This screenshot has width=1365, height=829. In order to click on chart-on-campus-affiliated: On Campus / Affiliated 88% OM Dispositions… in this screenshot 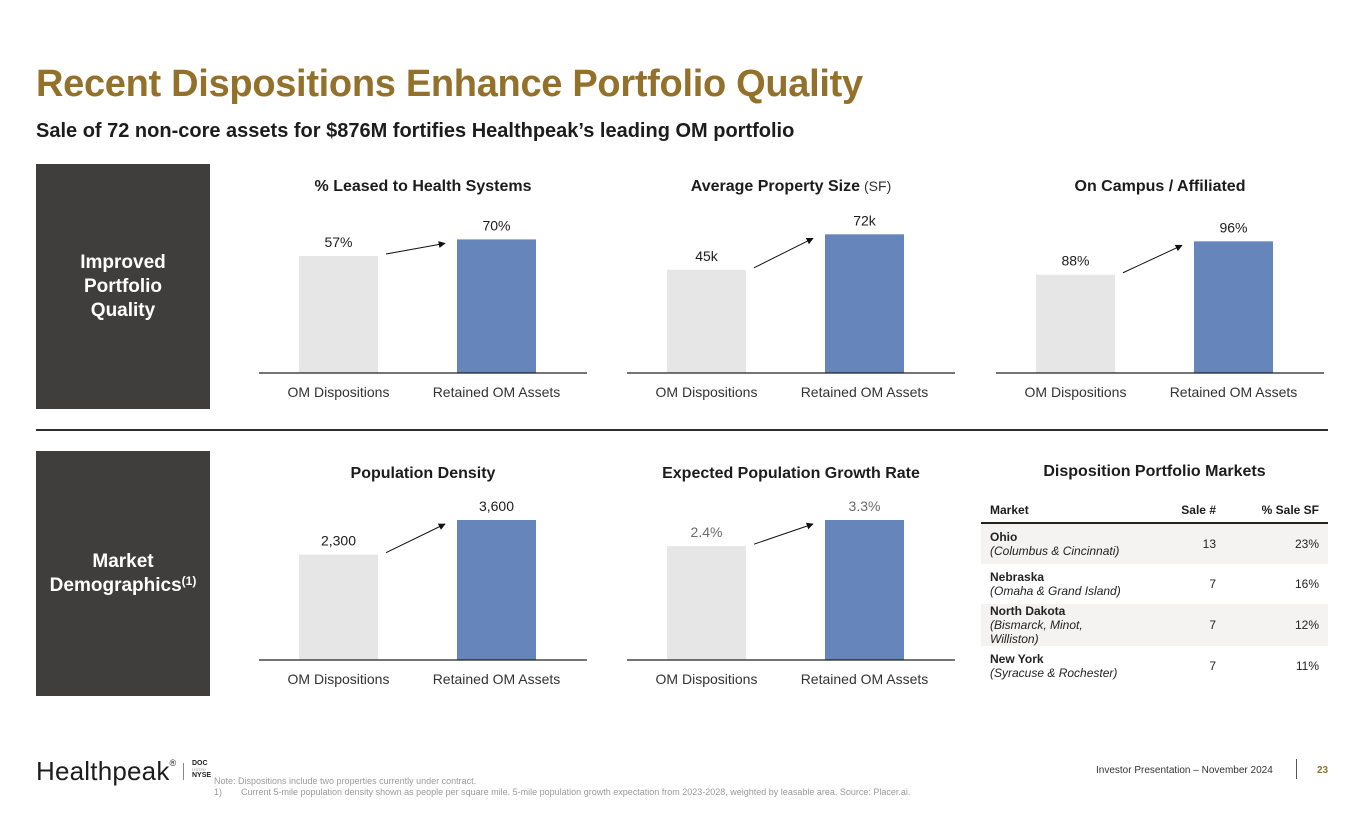, I will do `click(1160, 289)`.